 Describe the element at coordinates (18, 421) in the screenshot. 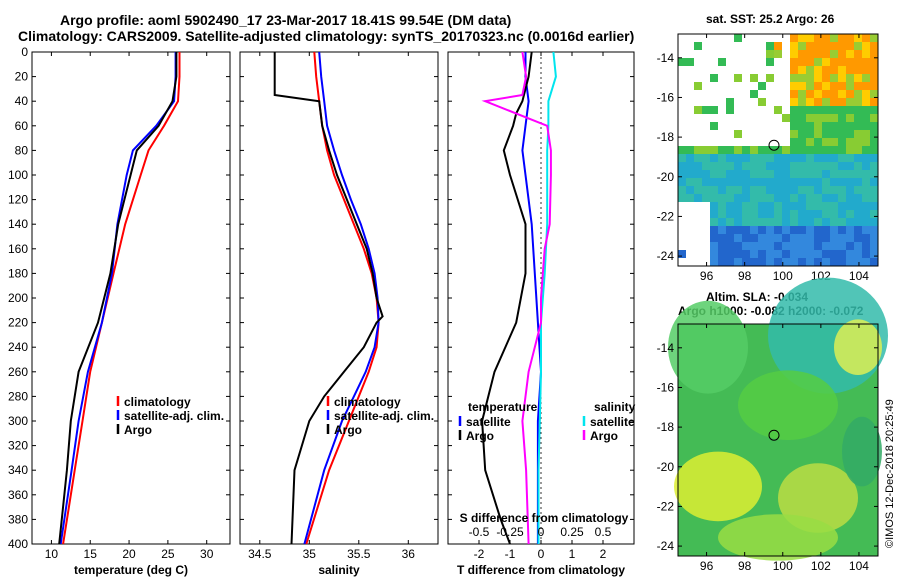

I see `depth-tick-label: 300` at that location.